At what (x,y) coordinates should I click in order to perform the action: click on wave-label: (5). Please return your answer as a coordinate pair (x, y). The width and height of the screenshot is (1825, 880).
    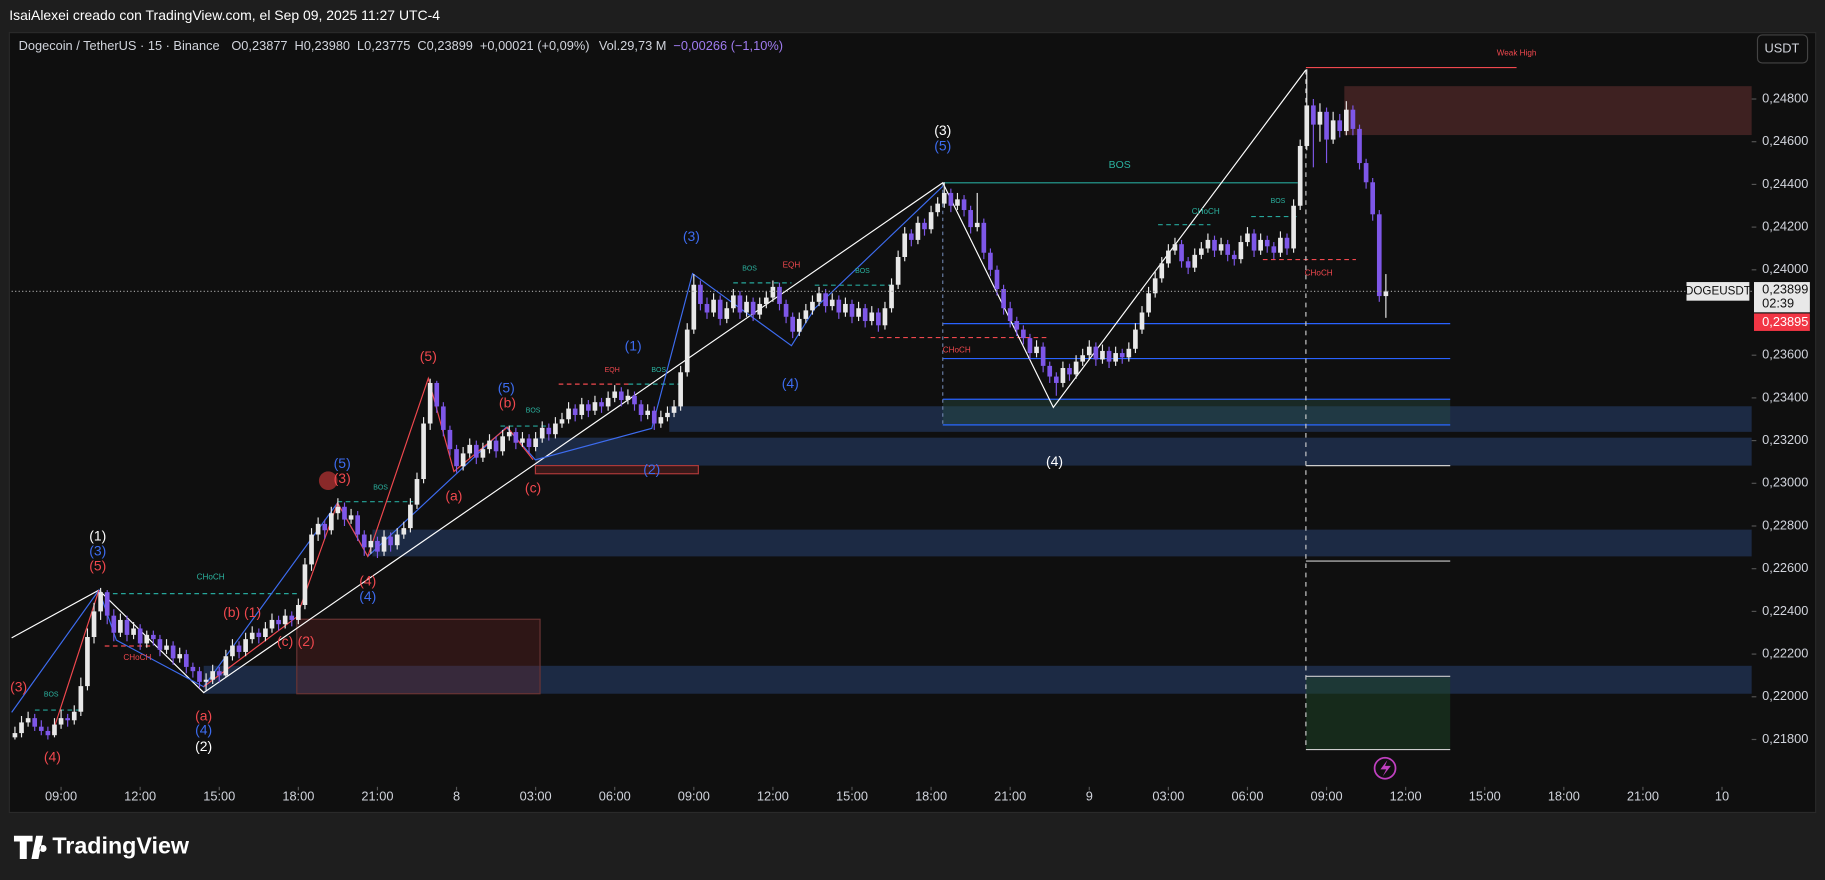
    Looking at the image, I should click on (342, 463).